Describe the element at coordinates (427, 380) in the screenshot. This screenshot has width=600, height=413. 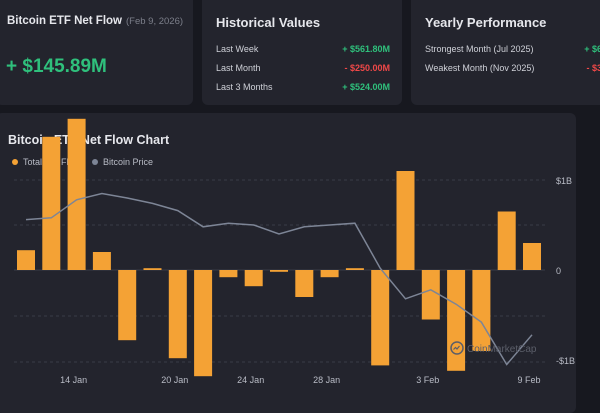
I see `x-tick-label: 3 Feb` at that location.